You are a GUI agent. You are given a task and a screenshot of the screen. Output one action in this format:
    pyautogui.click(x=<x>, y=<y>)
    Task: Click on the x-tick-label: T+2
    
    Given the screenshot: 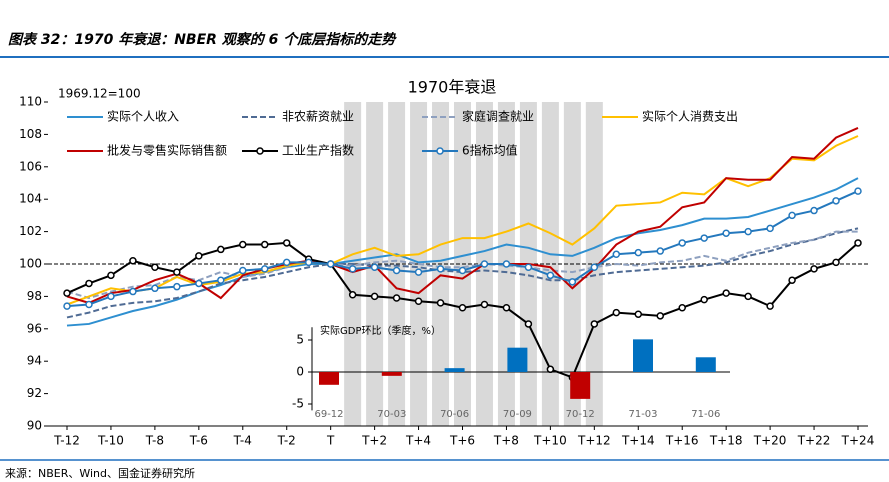 What is the action you would take?
    pyautogui.click(x=374, y=441)
    